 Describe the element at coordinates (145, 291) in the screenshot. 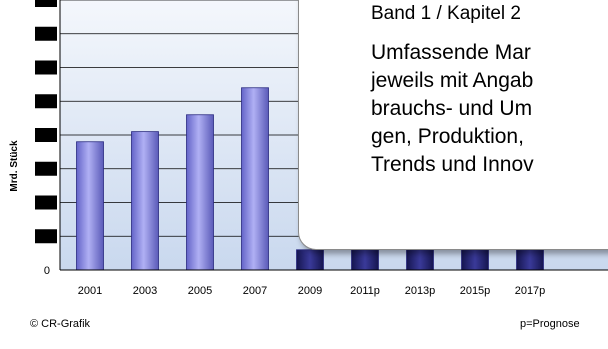

I see `x-tick-label-2003: 2003` at that location.